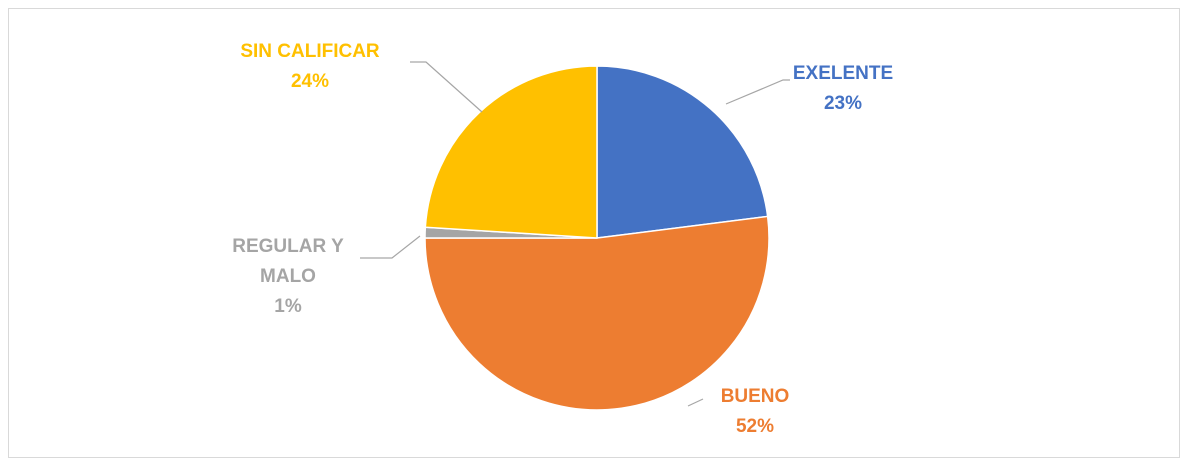 Image resolution: width=1188 pixels, height=466 pixels. Describe the element at coordinates (288, 306) in the screenshot. I see `value-label: 1%` at that location.